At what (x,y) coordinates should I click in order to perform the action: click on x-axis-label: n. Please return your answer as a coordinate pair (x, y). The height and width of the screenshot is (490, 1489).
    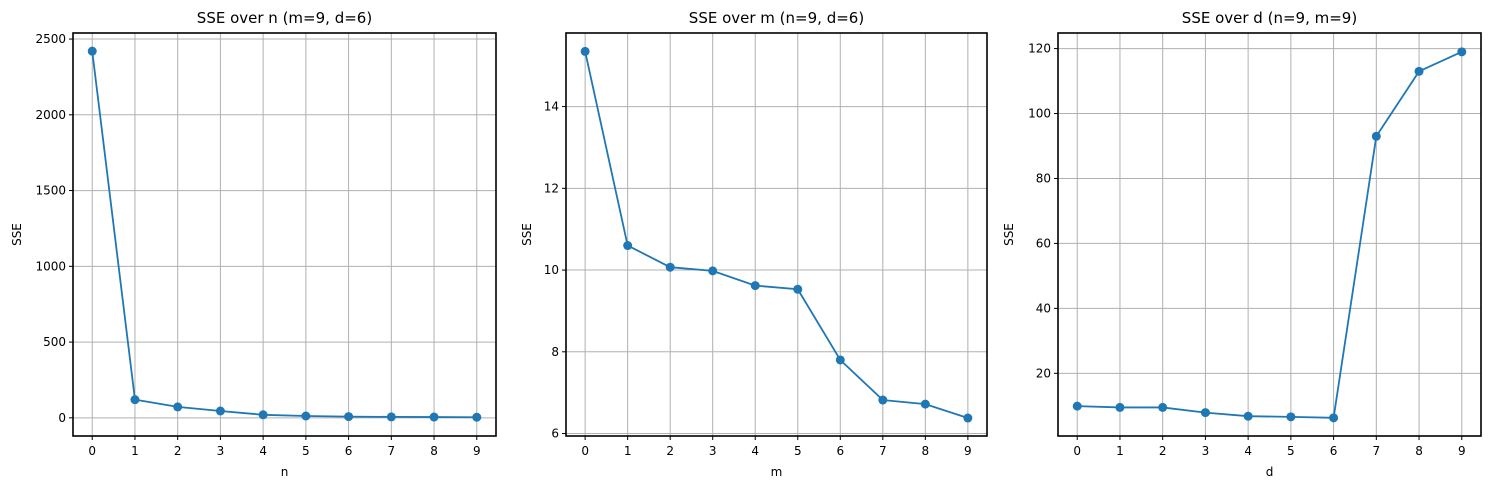
    Looking at the image, I should click on (285, 472).